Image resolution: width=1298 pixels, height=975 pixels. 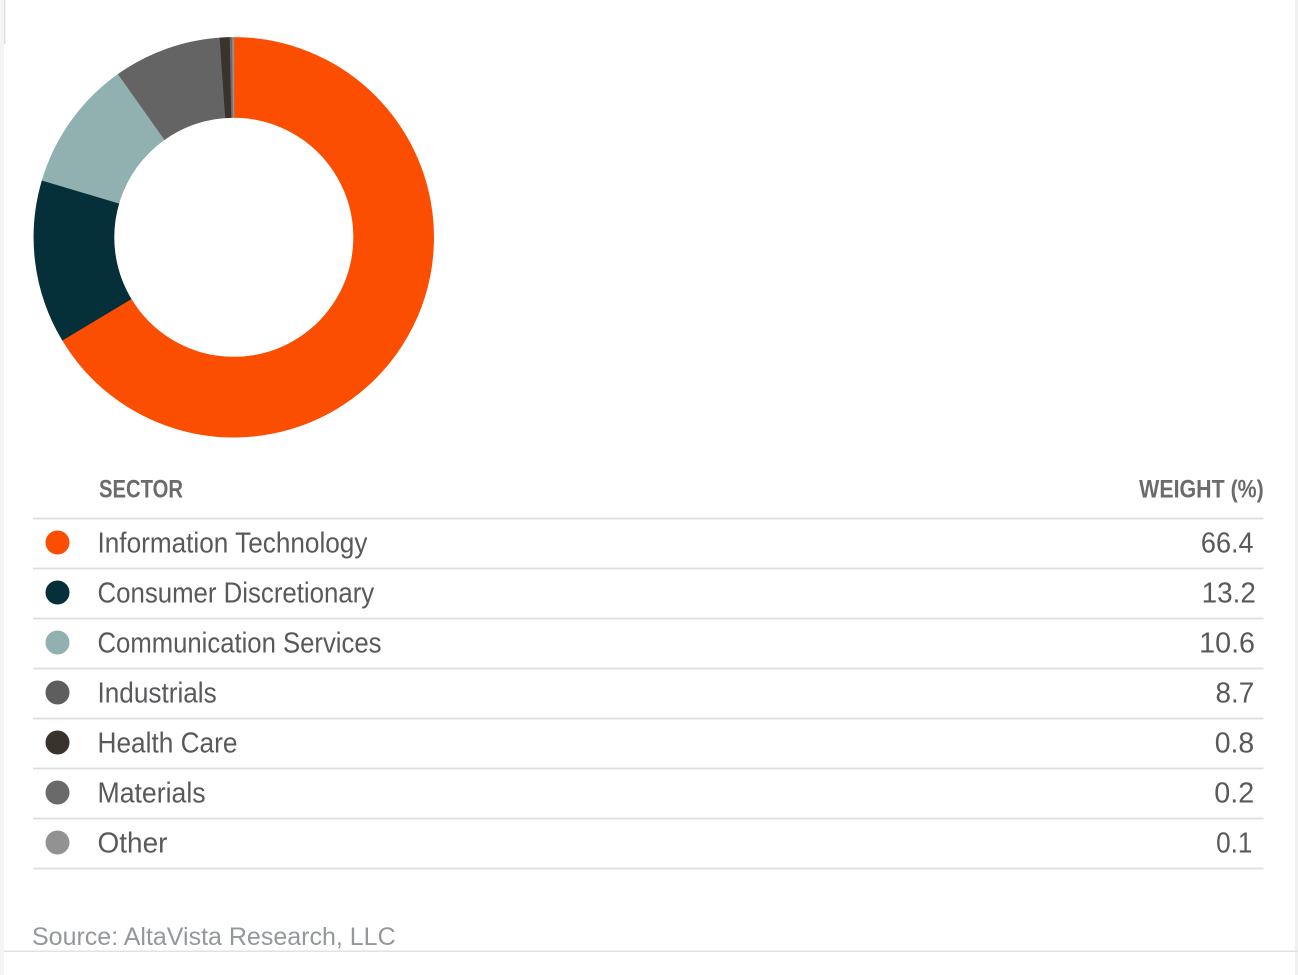 What do you see at coordinates (1201, 489) in the screenshot?
I see `svg-text: WEIGHT (%)` at bounding box center [1201, 489].